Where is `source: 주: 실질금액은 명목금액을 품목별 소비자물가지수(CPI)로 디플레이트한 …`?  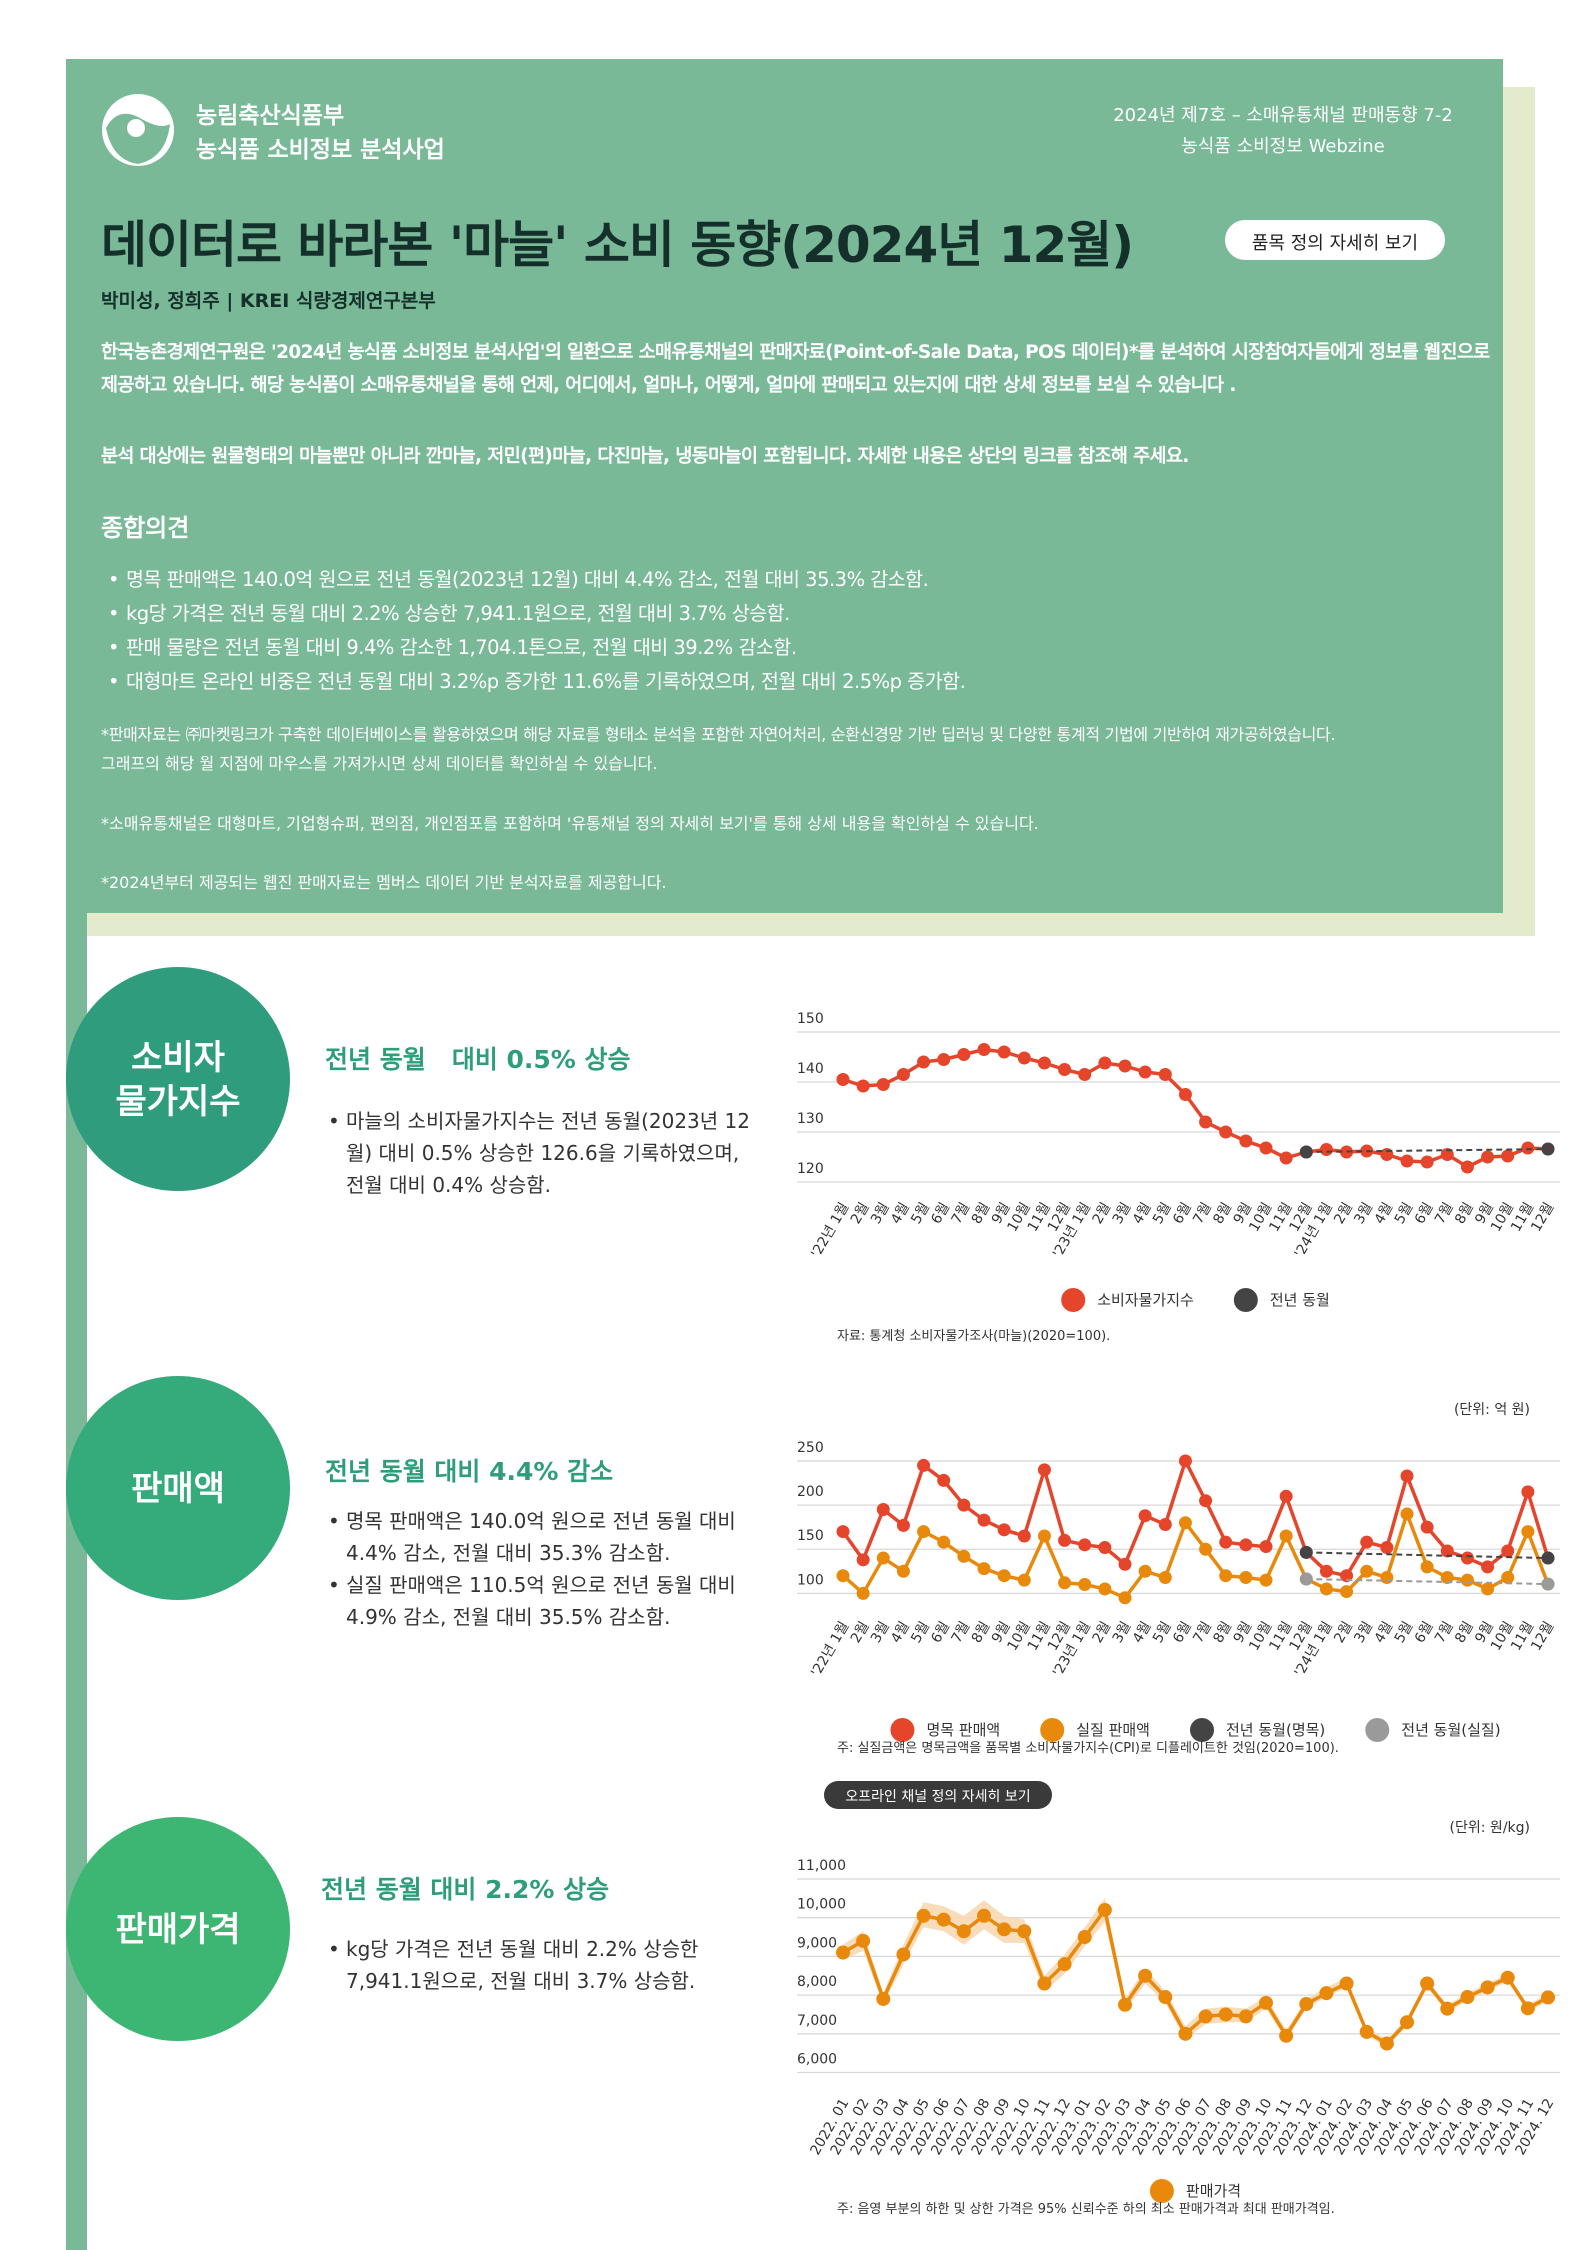
source: 주: 실질금액은 명목금액을 품목별 소비자물가지수(CPI)로 디플레이트한 … is located at coordinates (1088, 1748).